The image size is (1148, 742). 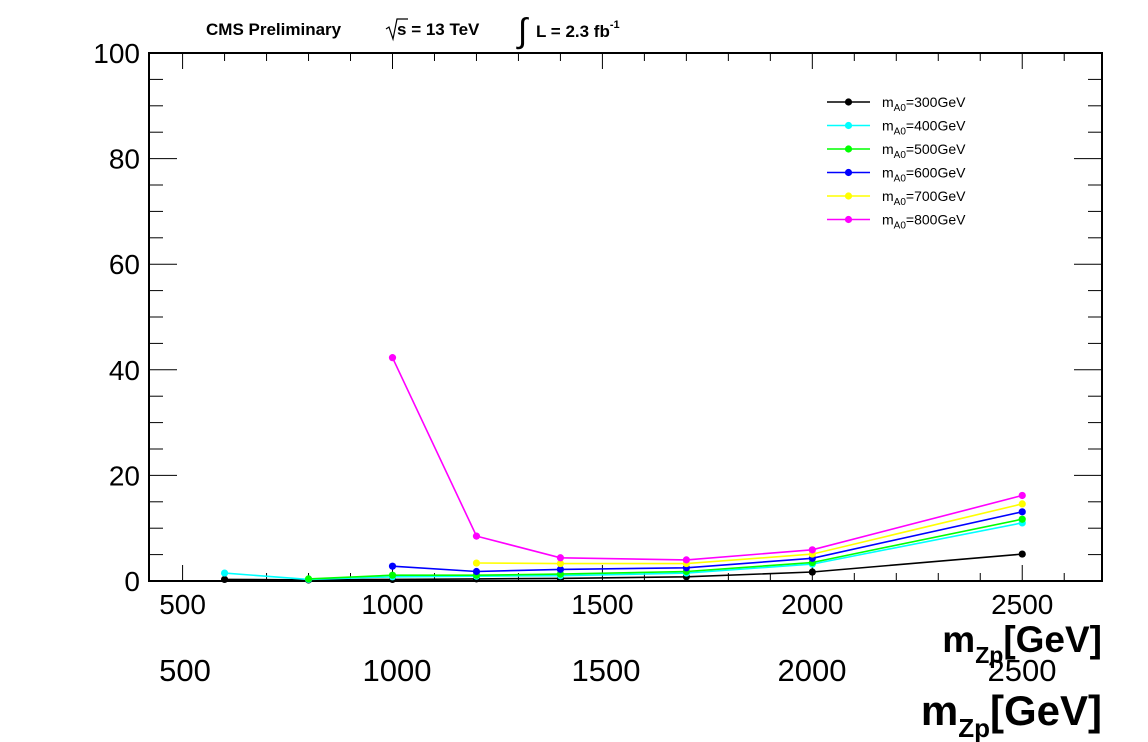 I want to click on ghost-xlabel-sub: Zp, so click(x=974, y=727).